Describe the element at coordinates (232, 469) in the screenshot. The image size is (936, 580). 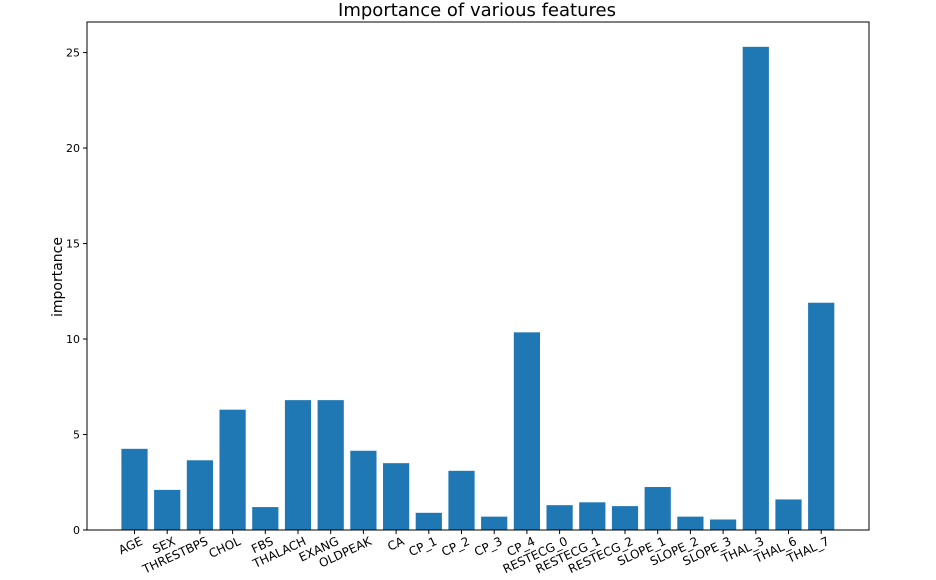
I see `bar-chol` at that location.